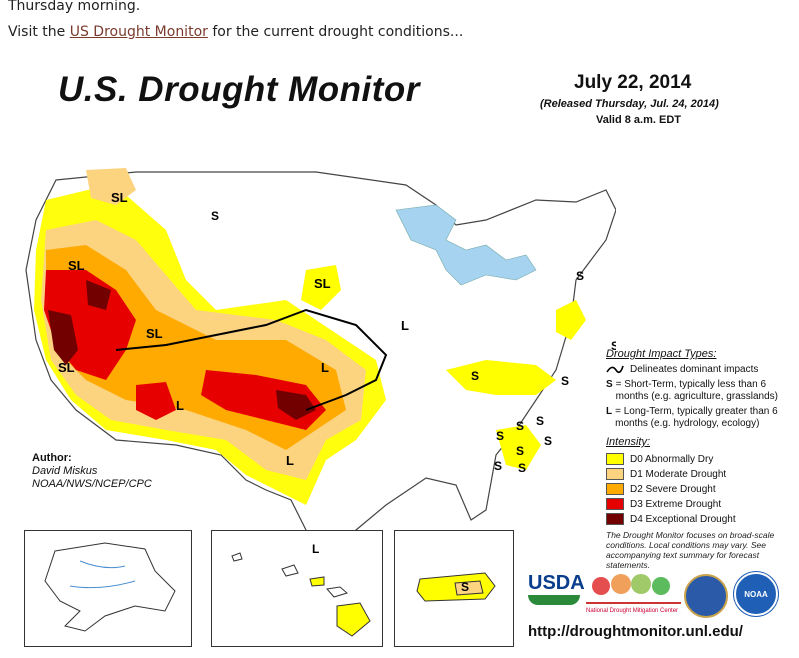 The width and height of the screenshot is (799, 658). Describe the element at coordinates (696, 459) in the screenshot. I see `legend-d0: D0 Abnormally Dry` at that location.